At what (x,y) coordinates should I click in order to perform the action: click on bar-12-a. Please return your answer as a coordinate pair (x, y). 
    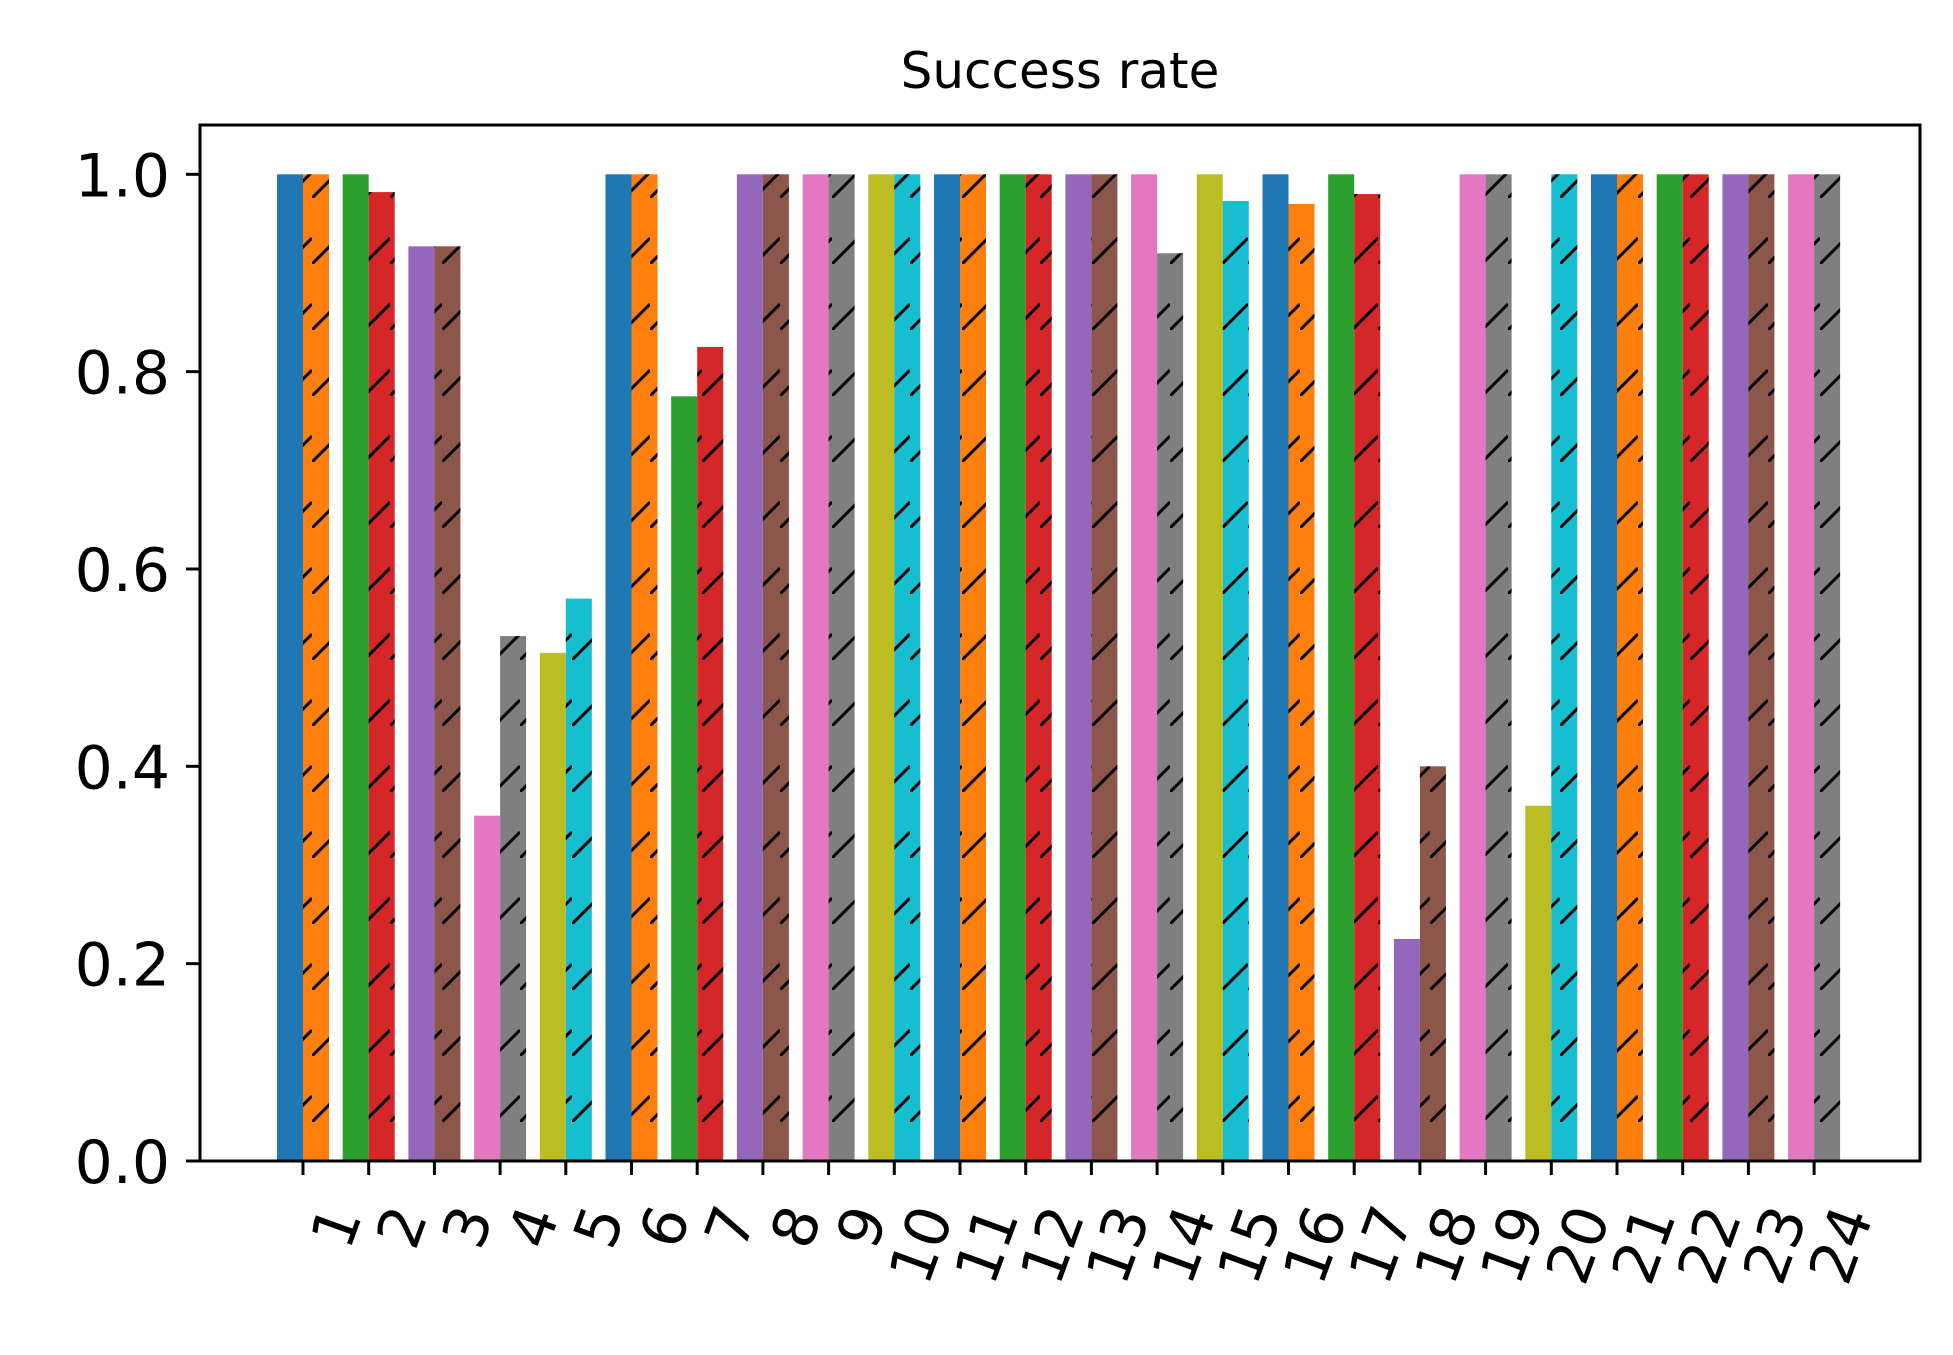
    Looking at the image, I should click on (1012, 668).